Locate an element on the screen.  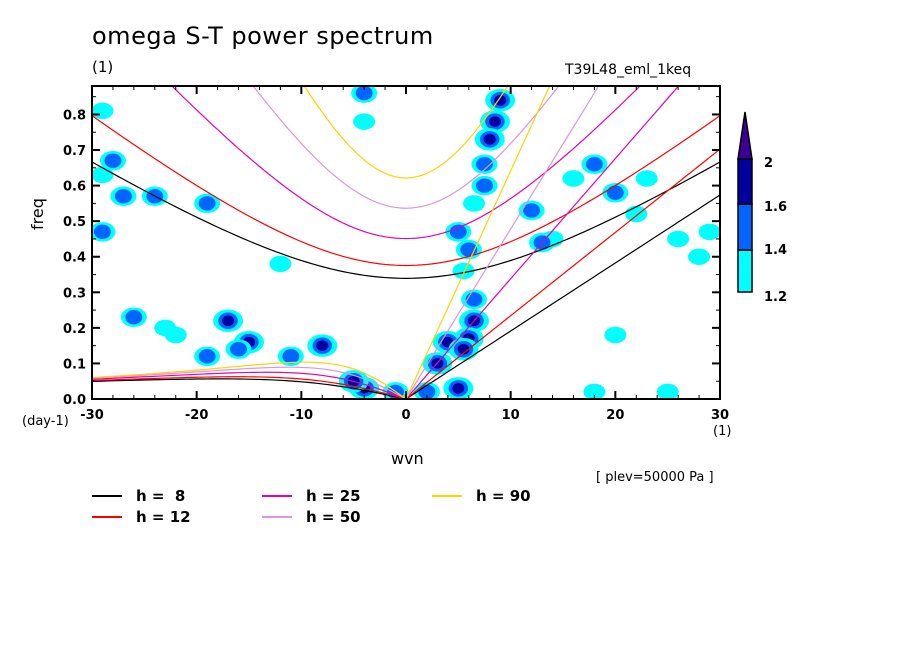
experiment-label: T39L48_eml_1keq is located at coordinates (628, 70).